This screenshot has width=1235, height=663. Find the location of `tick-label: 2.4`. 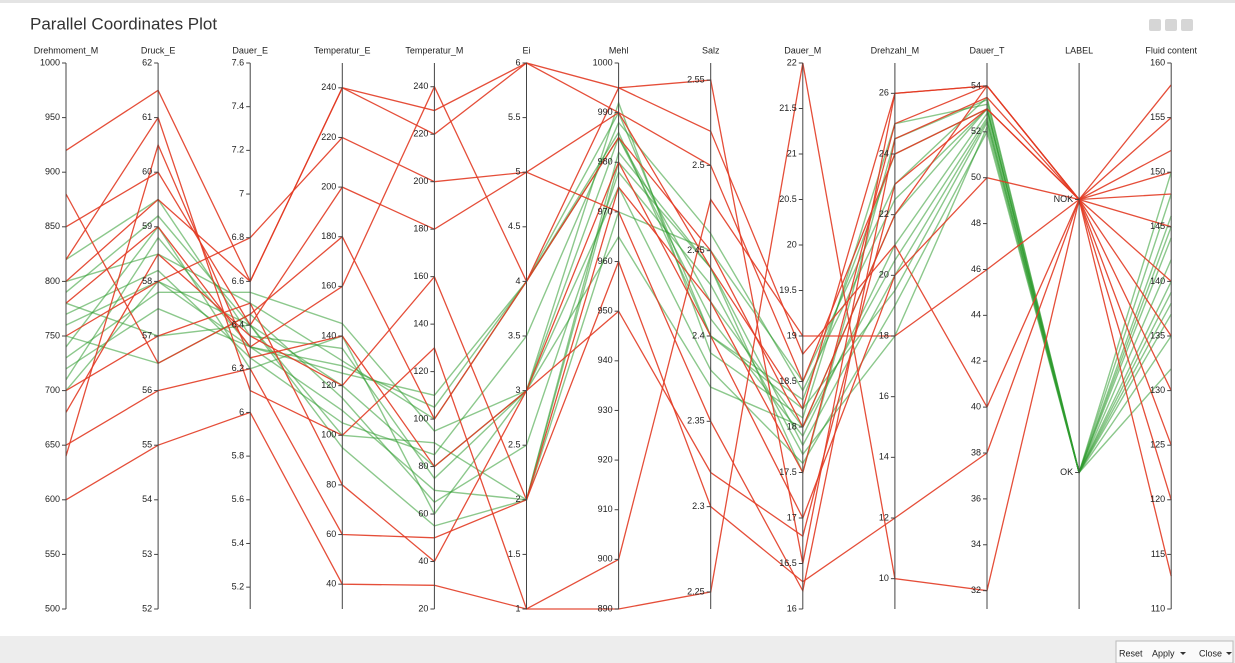

tick-label: 2.4 is located at coordinates (698, 335).